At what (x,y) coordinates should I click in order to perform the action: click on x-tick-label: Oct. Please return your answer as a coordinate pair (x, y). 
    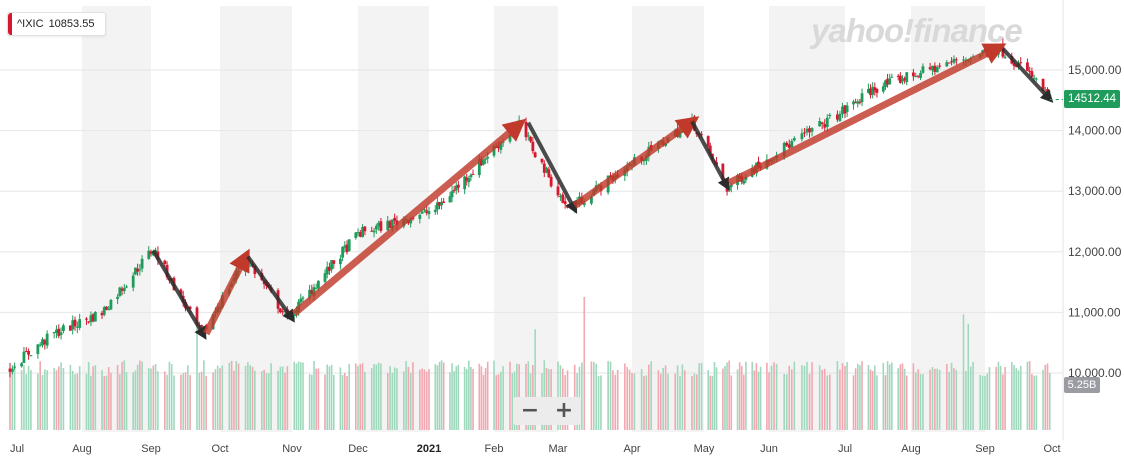
    Looking at the image, I should click on (1051, 449).